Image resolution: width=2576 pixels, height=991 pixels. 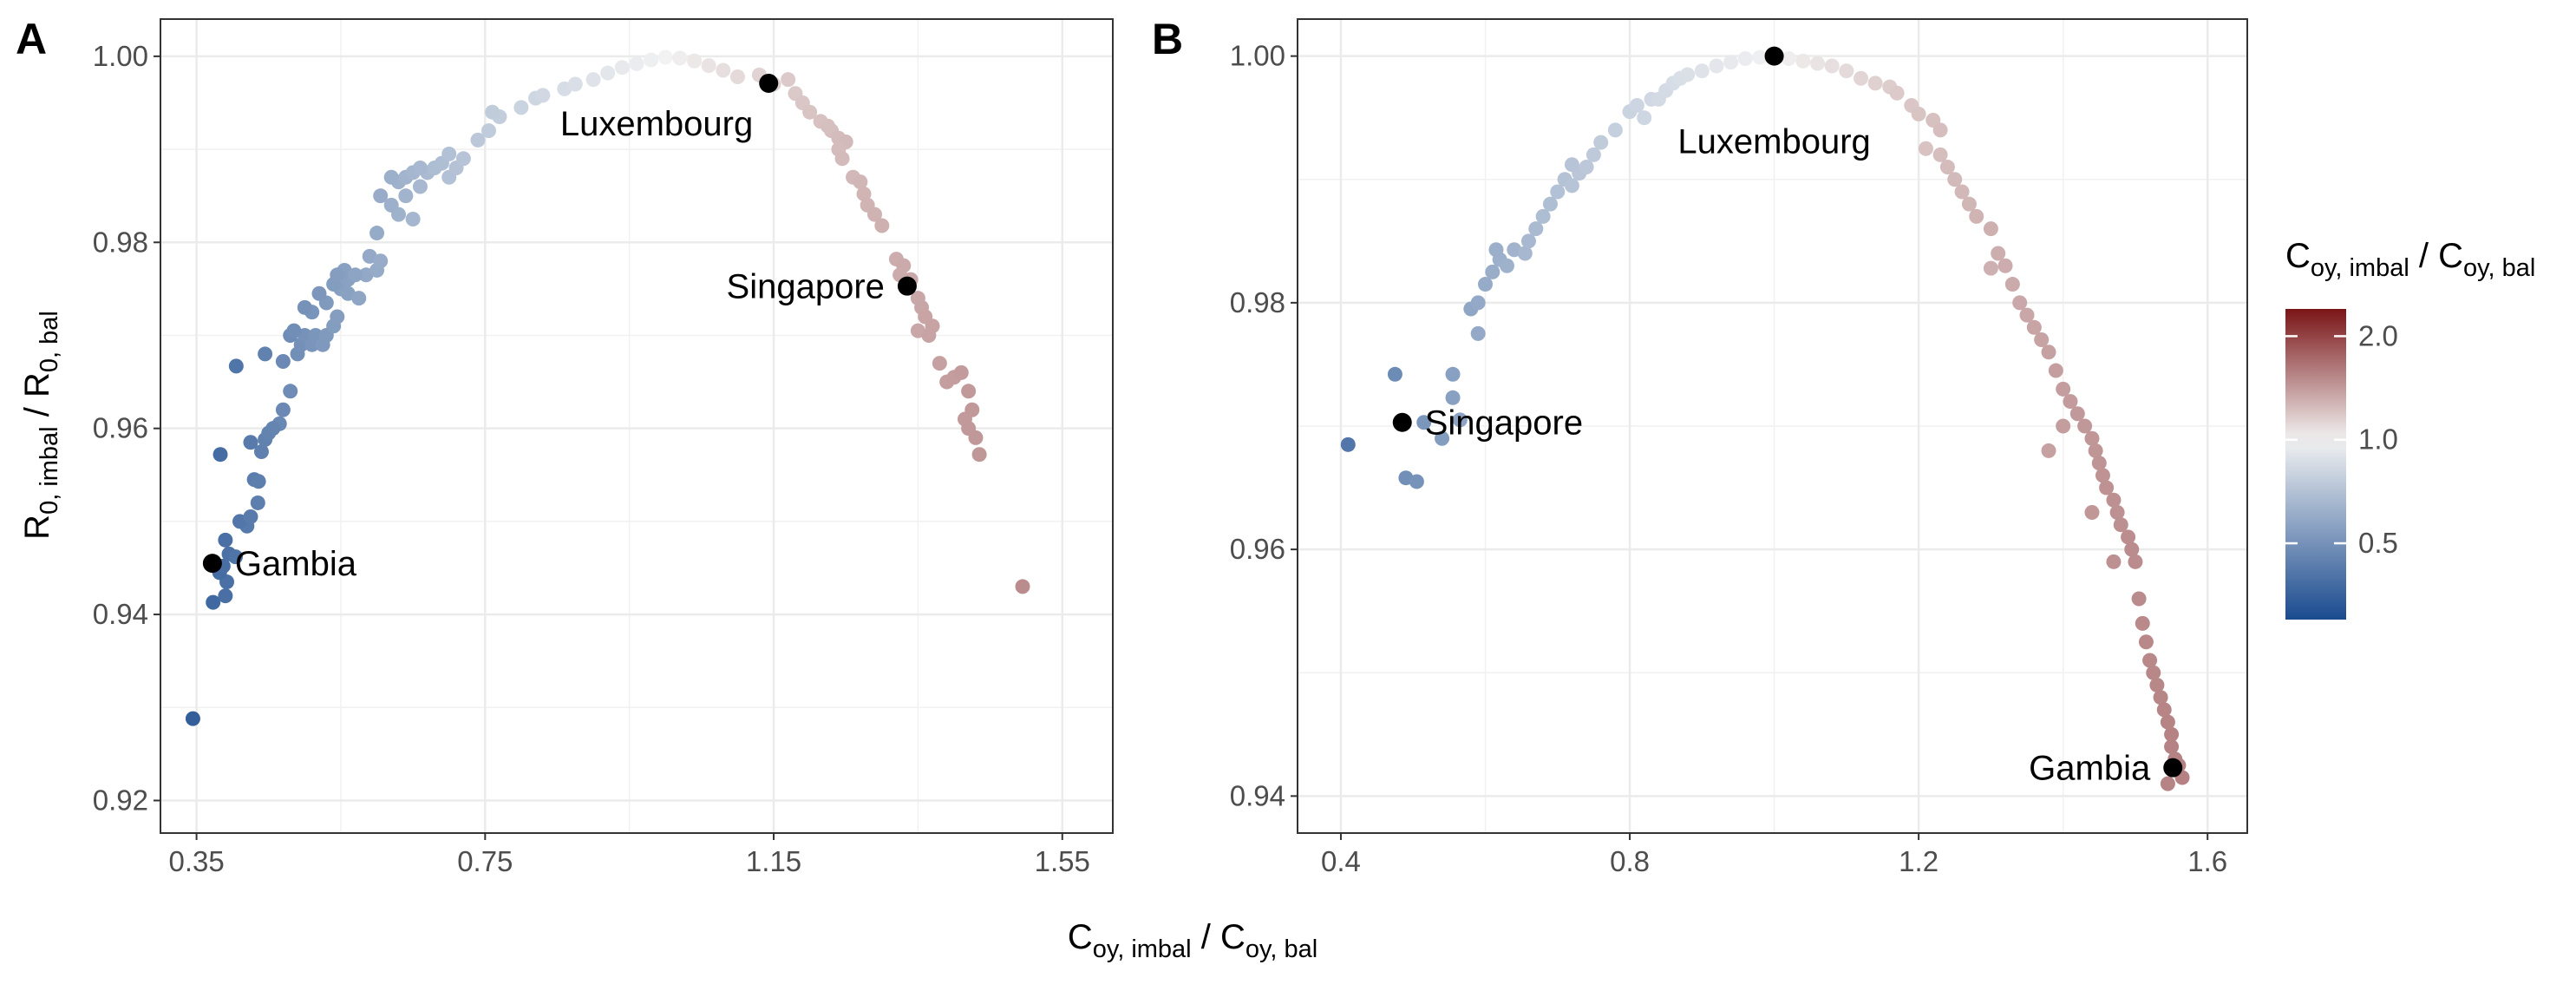 What do you see at coordinates (2173, 768) in the screenshot?
I see `highlight-point-gambia` at bounding box center [2173, 768].